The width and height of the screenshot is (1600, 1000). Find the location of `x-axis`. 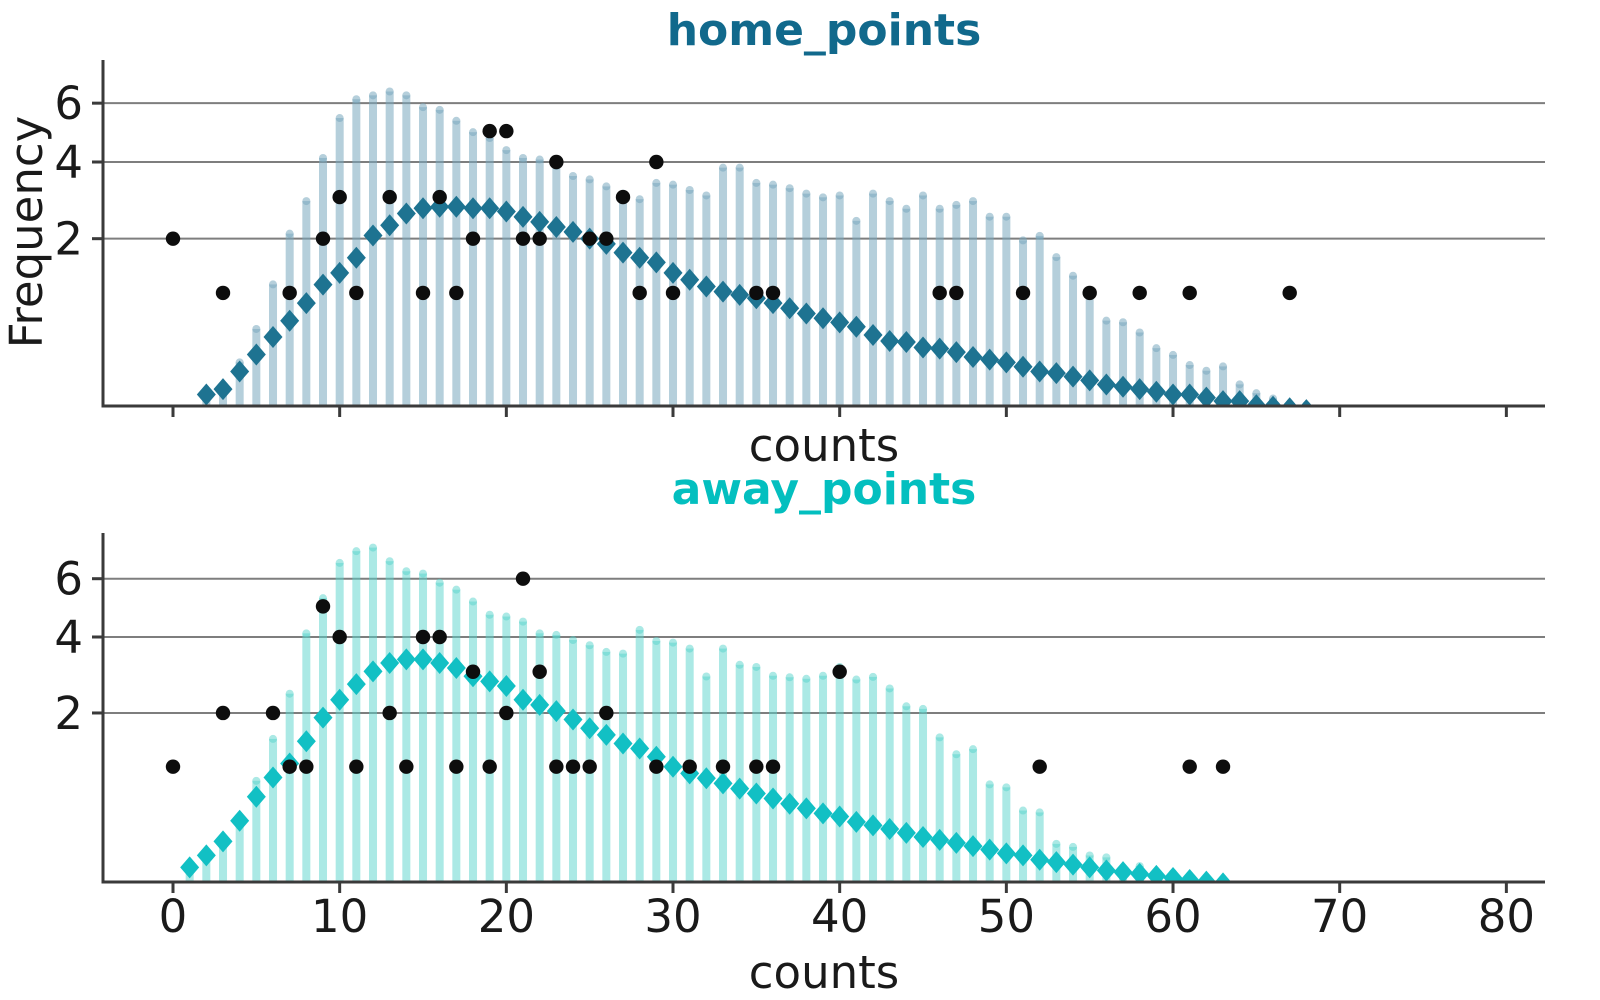

x-axis is located at coordinates (839, 411).